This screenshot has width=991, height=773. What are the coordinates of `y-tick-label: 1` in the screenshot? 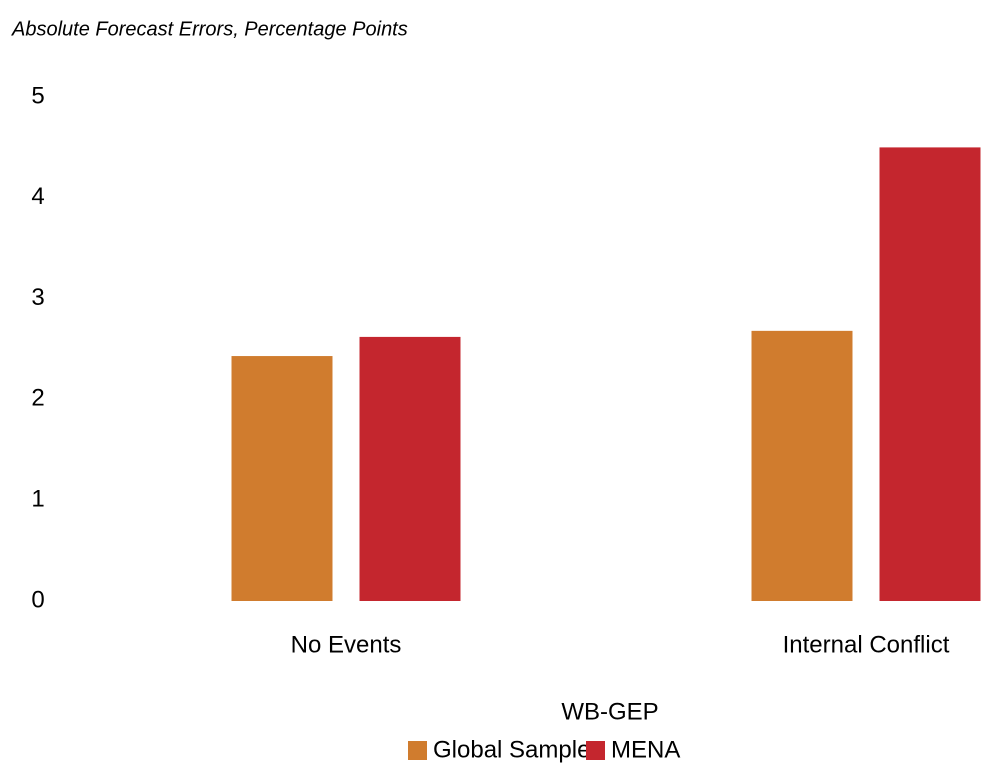 It's located at (37, 499).